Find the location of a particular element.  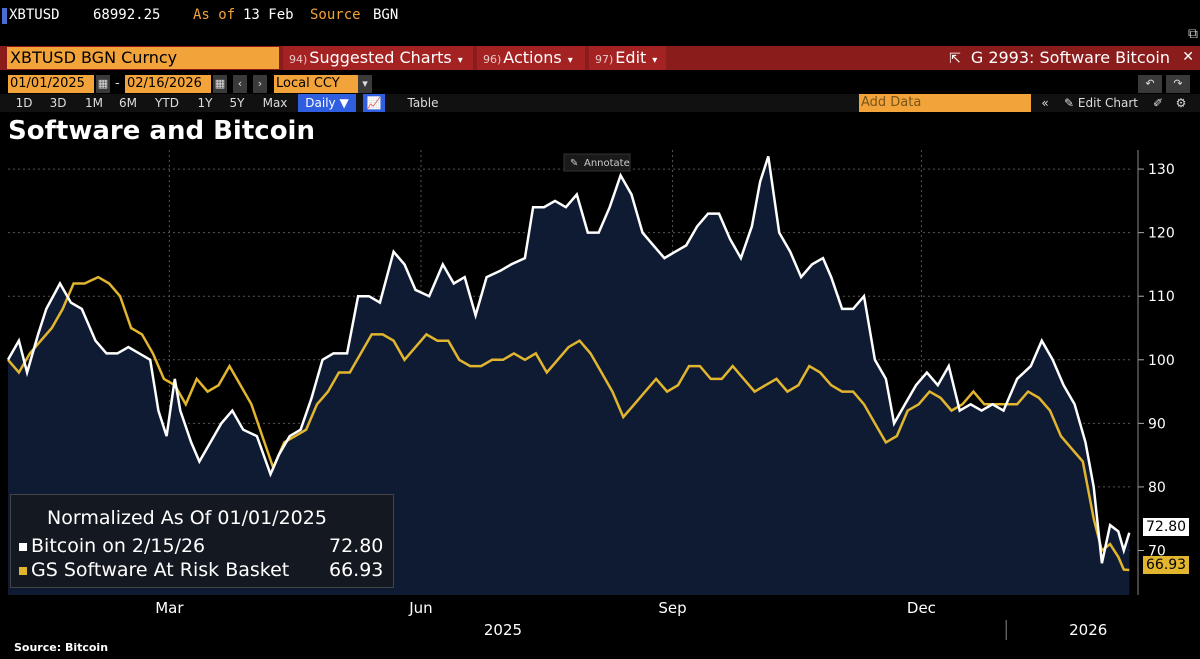

security-field: XBTUSD BGN Curncy is located at coordinates (143, 58).